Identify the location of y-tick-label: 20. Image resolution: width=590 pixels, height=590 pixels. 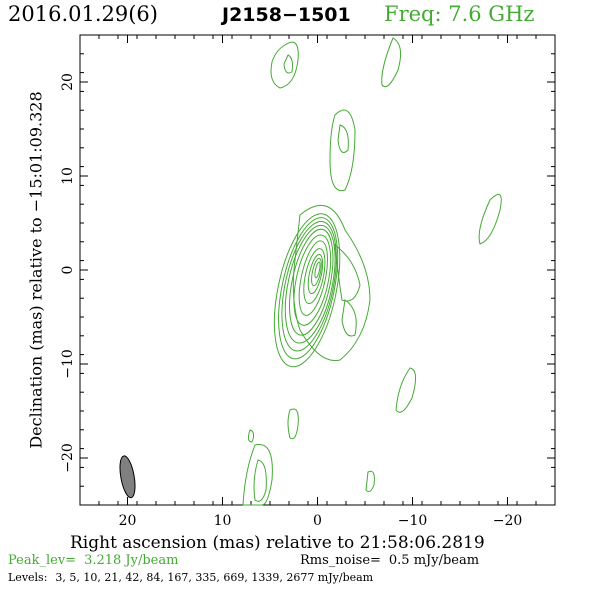
(68, 82).